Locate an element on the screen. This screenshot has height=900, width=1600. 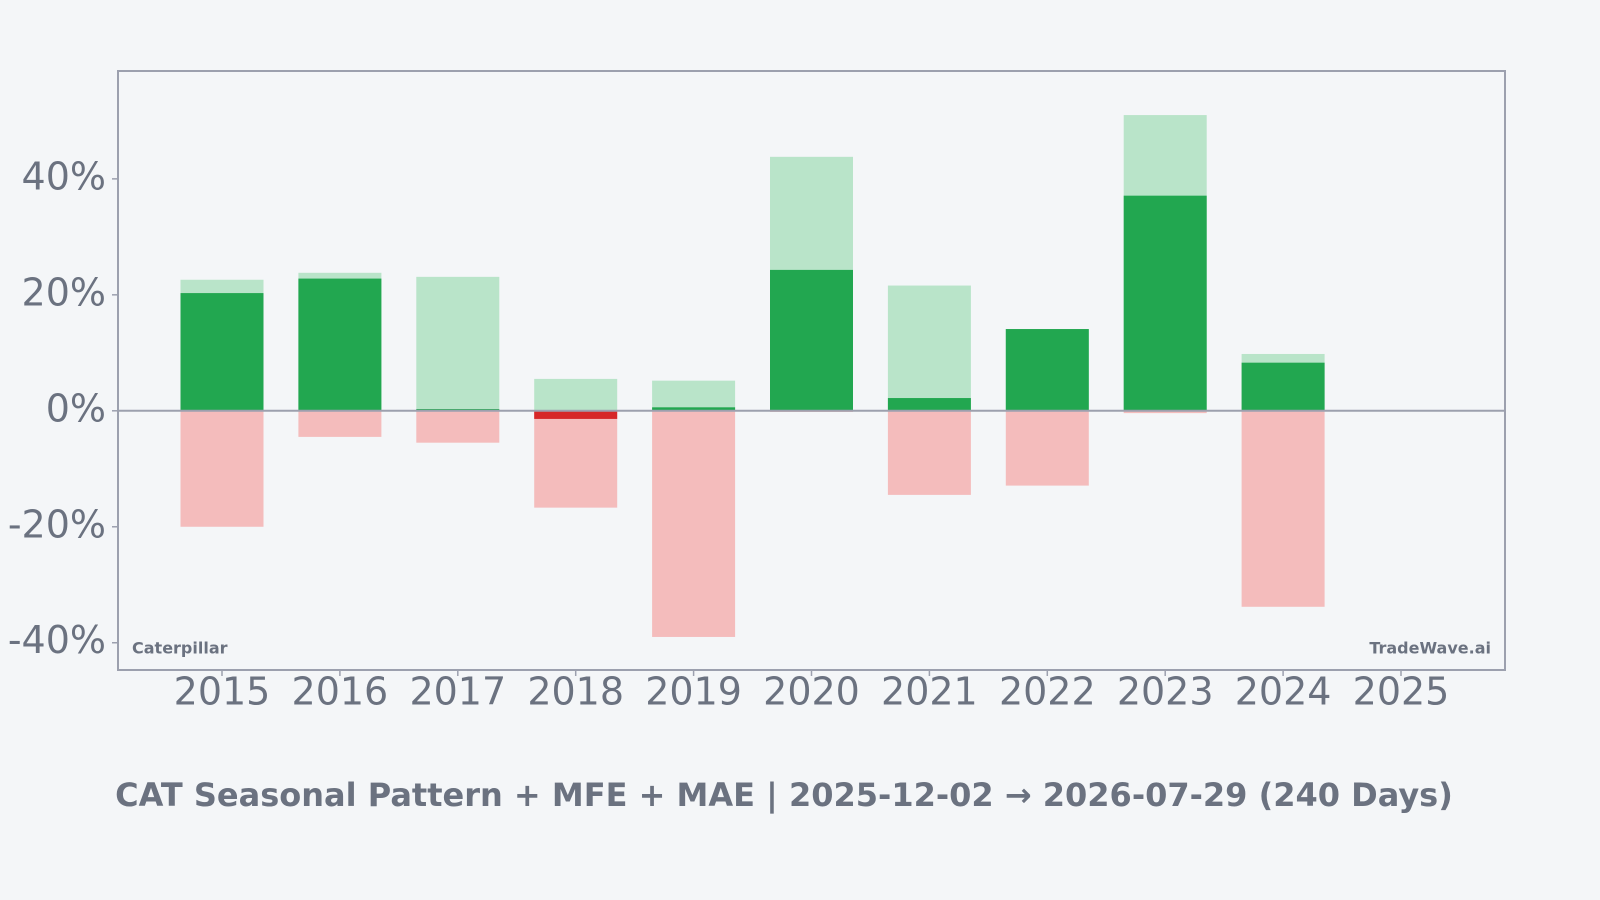
x-tick-label: 2021 is located at coordinates (929, 692).